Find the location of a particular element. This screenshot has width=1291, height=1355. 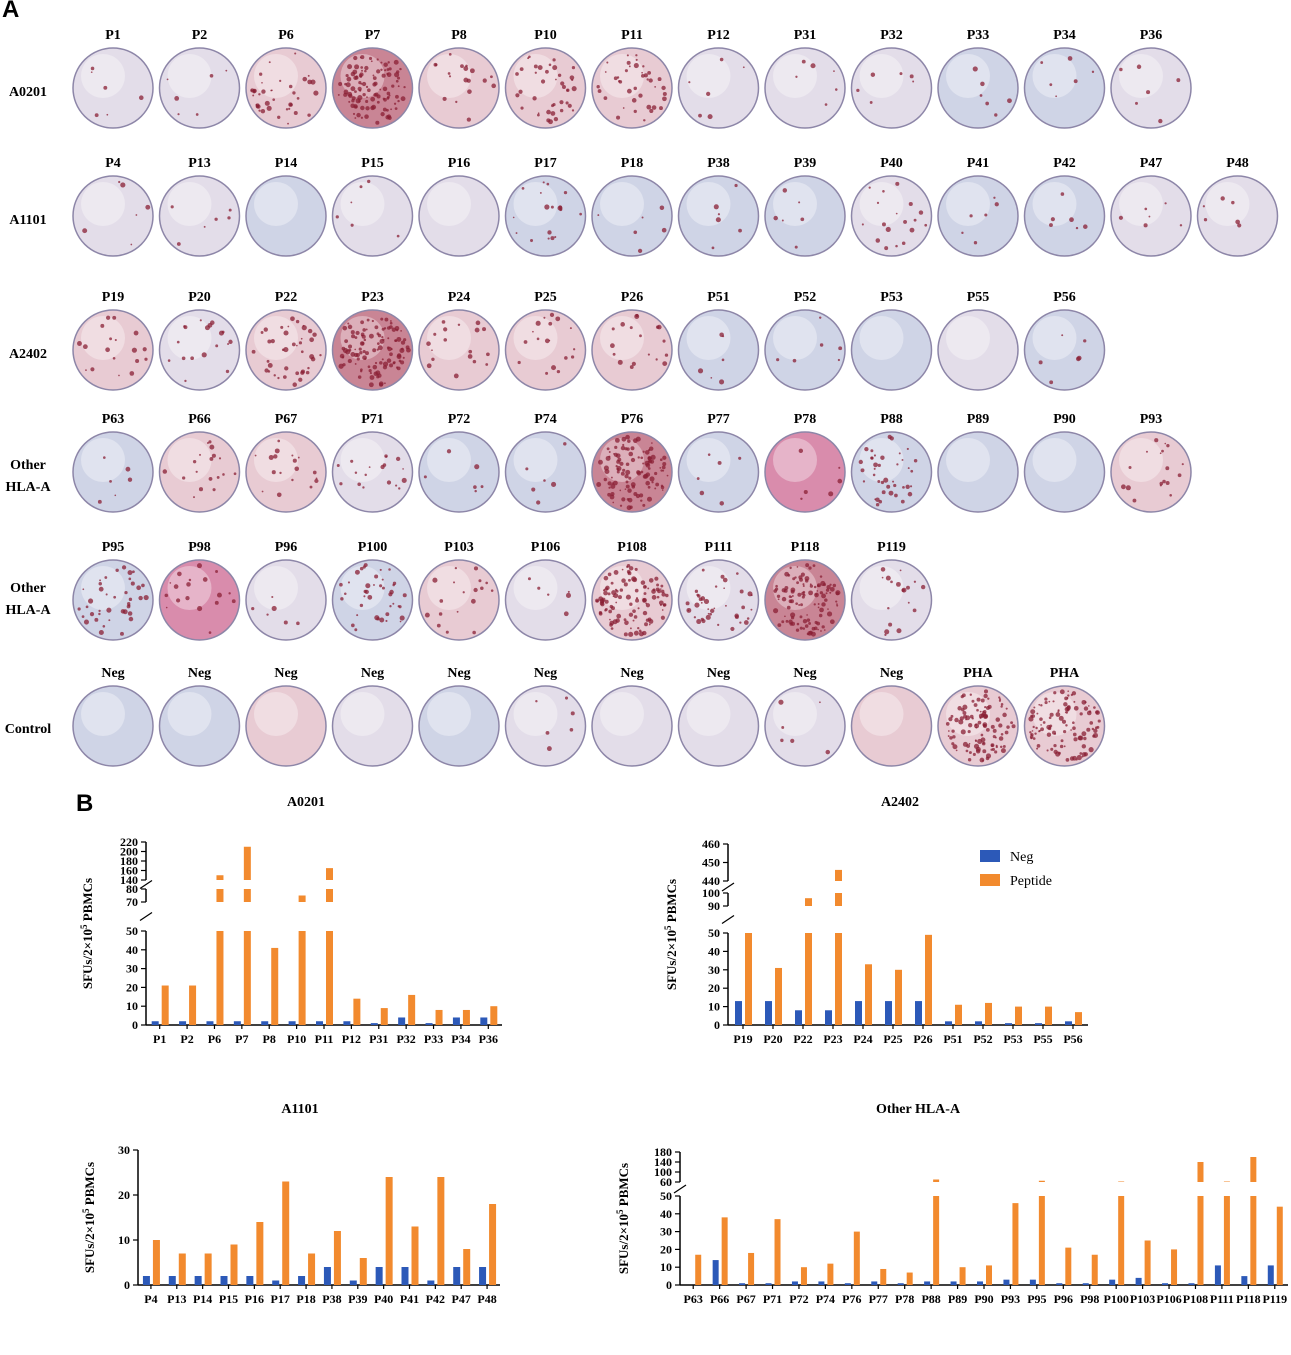

x-tick-label: P52 is located at coordinates (982, 1039).